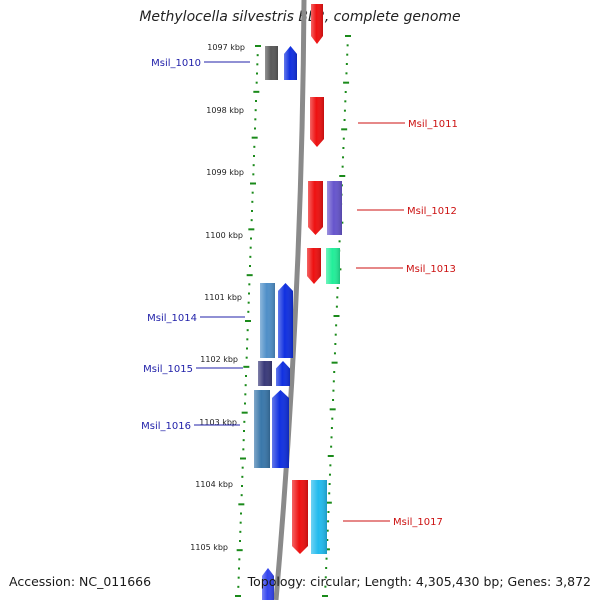 This screenshot has width=600, height=600. I want to click on gene-label-msil-1014: Msil_1014, so click(172, 318).